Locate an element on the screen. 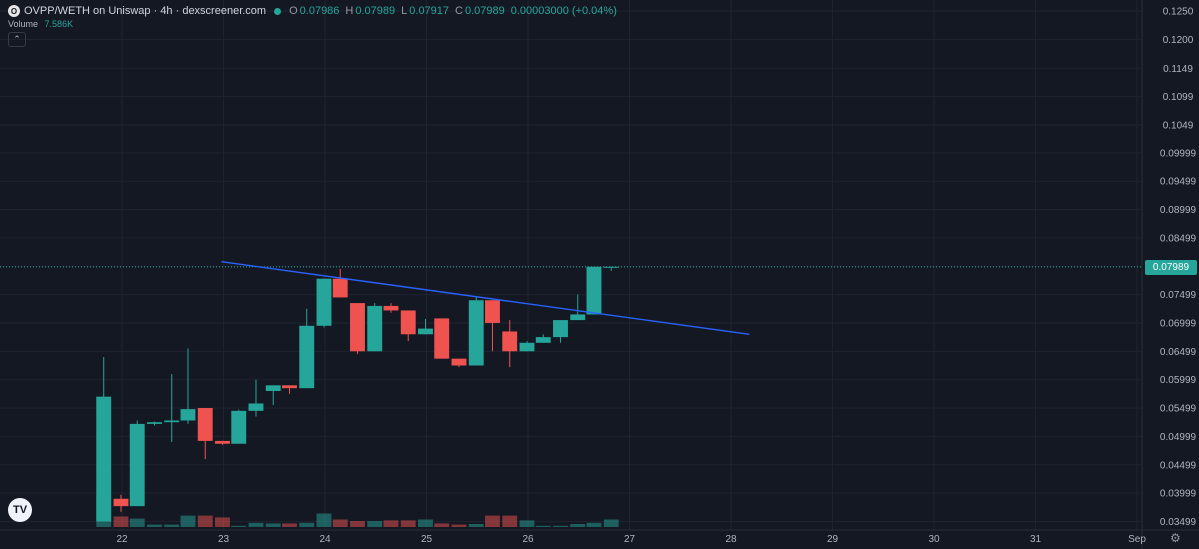  y-tick-label: 0.04999 is located at coordinates (1178, 437).